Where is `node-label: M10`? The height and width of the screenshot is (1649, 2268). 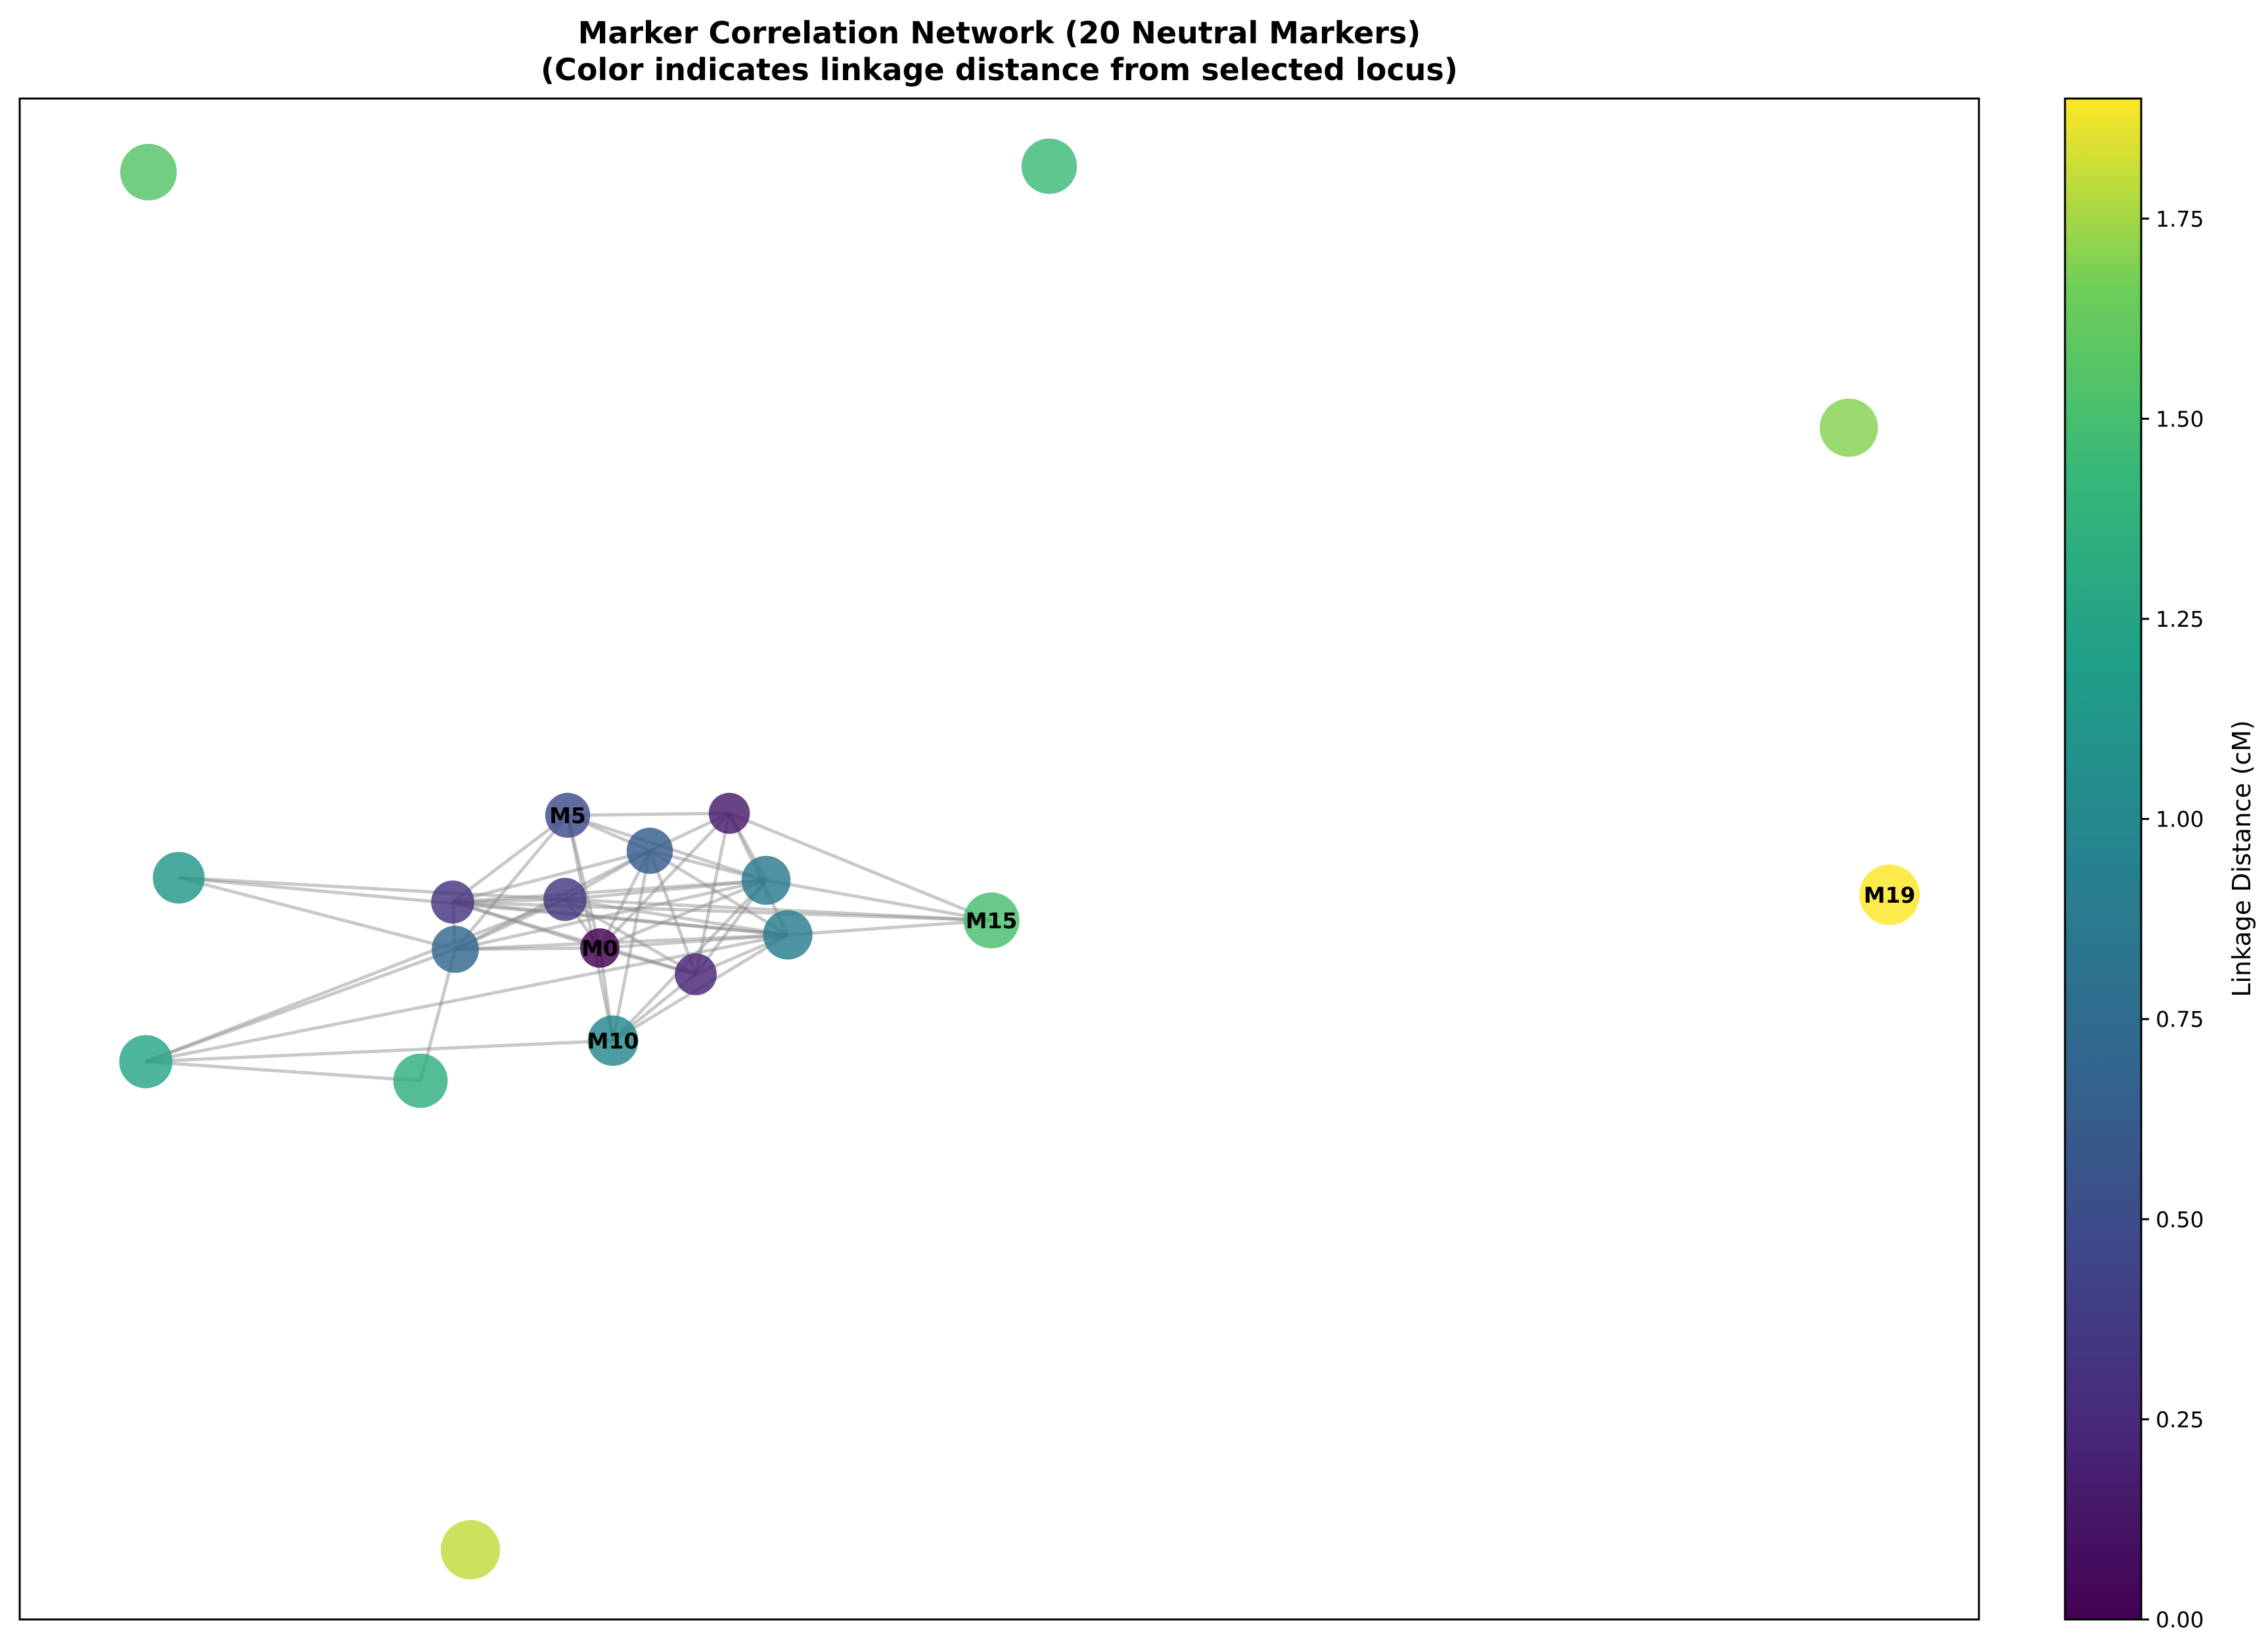 node-label: M10 is located at coordinates (613, 1041).